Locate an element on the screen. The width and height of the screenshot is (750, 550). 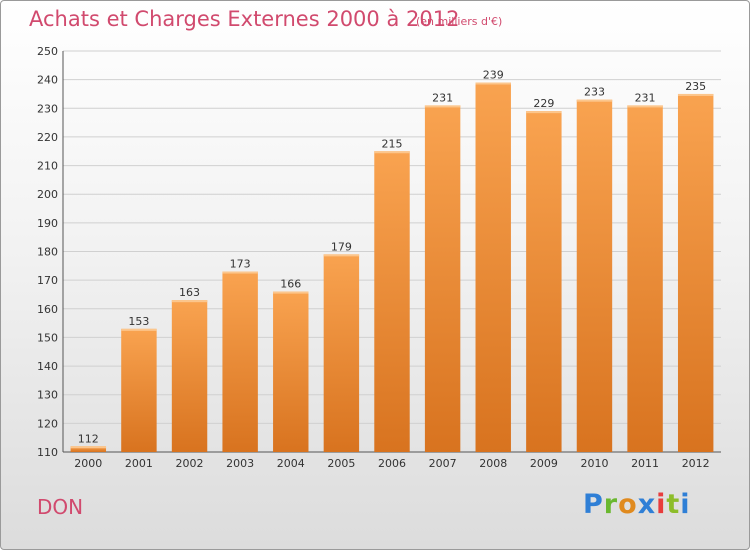
y-tick-label: 120 is located at coordinates (47, 423).